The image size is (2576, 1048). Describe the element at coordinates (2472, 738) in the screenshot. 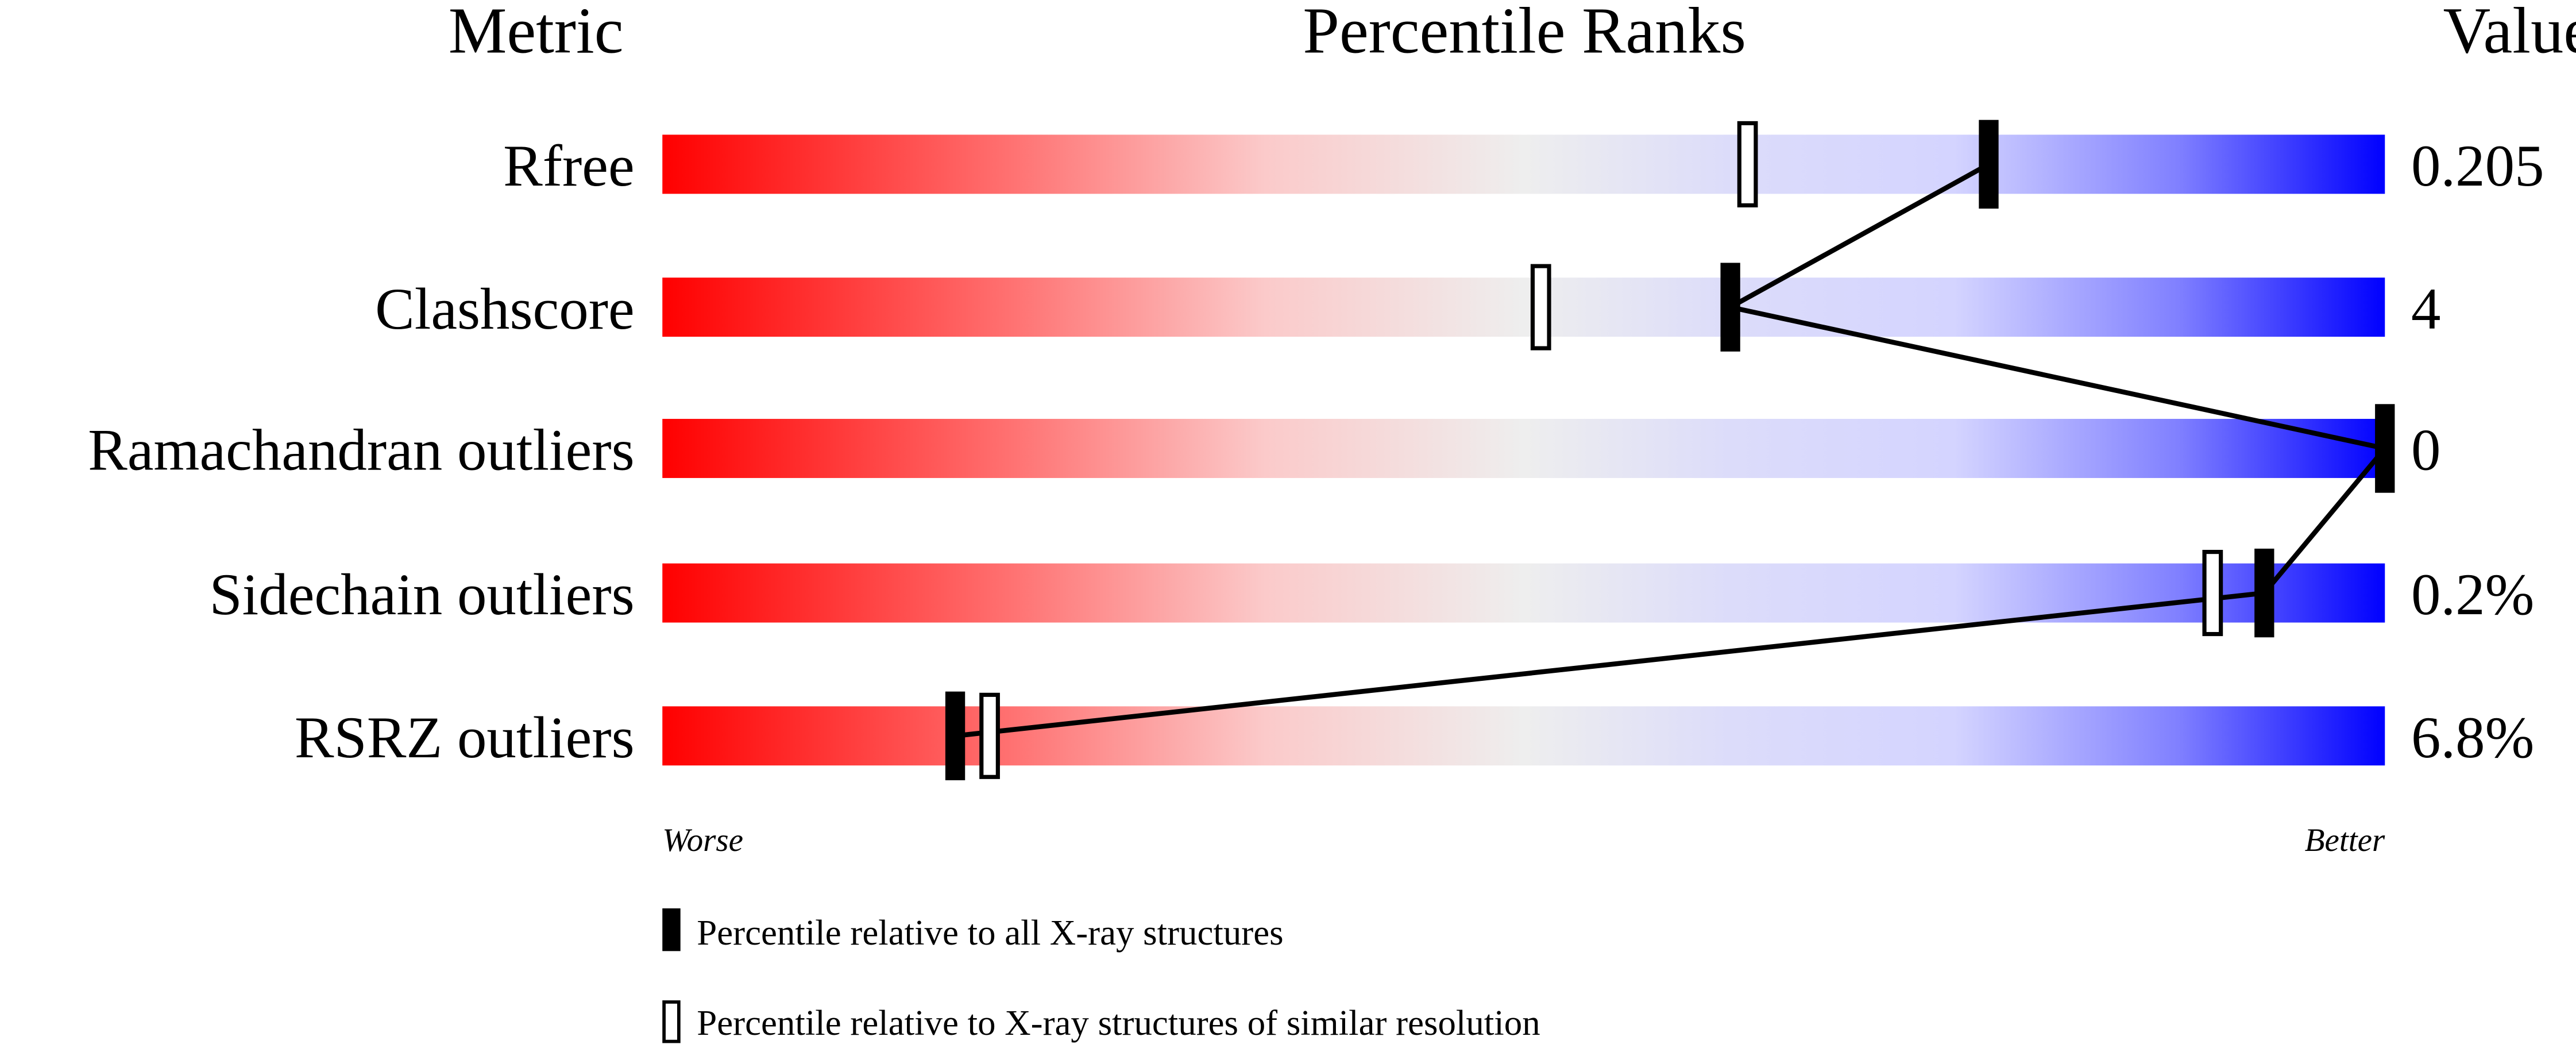

I see `metric-value: 6.8%` at that location.